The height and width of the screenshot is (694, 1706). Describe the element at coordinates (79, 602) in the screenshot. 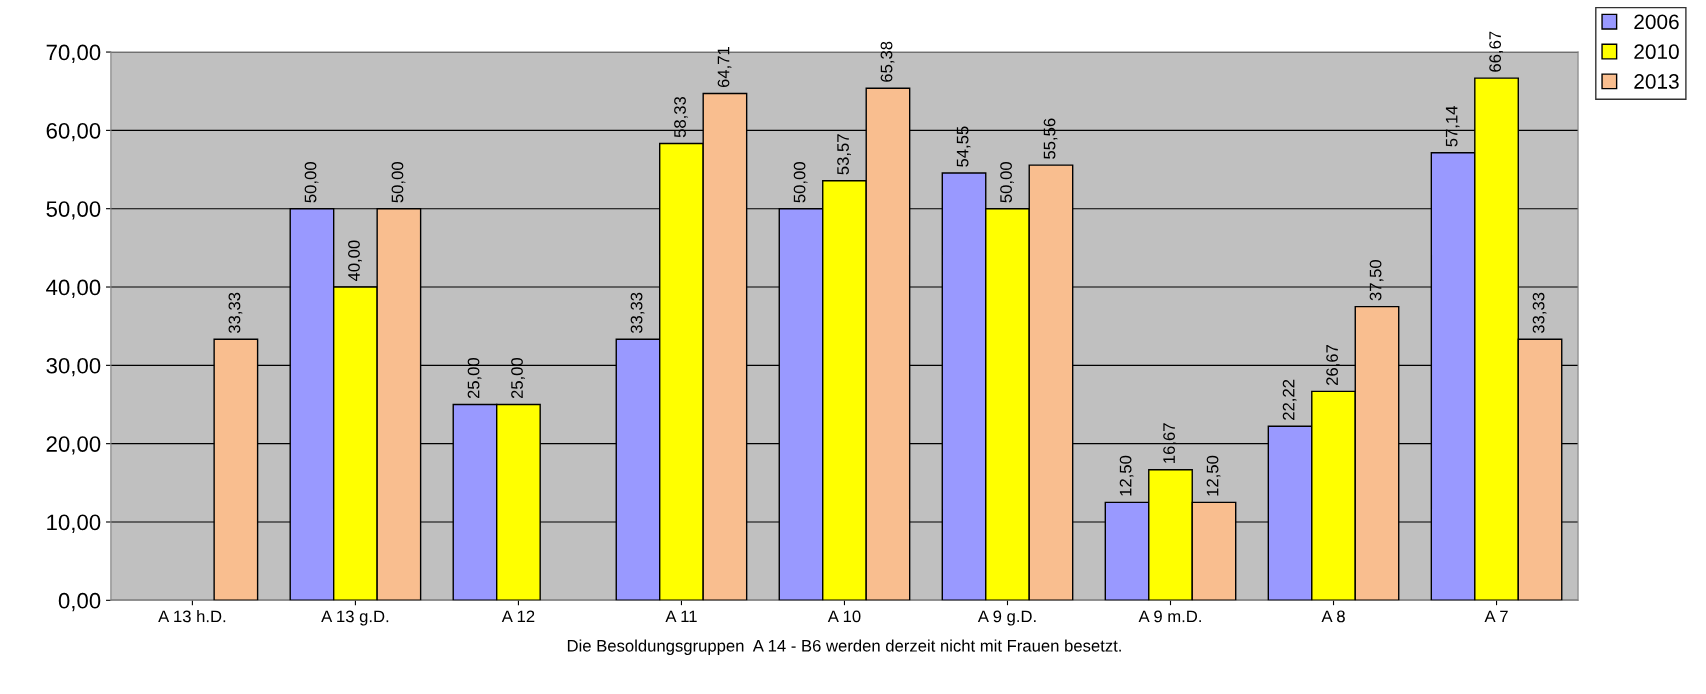

I see `y-tick-label: 0,00` at that location.